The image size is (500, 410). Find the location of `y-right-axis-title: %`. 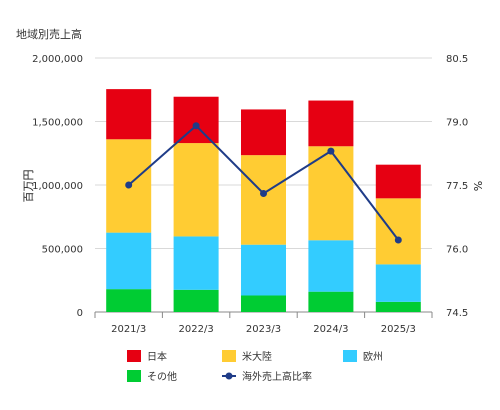

y-right-axis-title: % is located at coordinates (478, 186).